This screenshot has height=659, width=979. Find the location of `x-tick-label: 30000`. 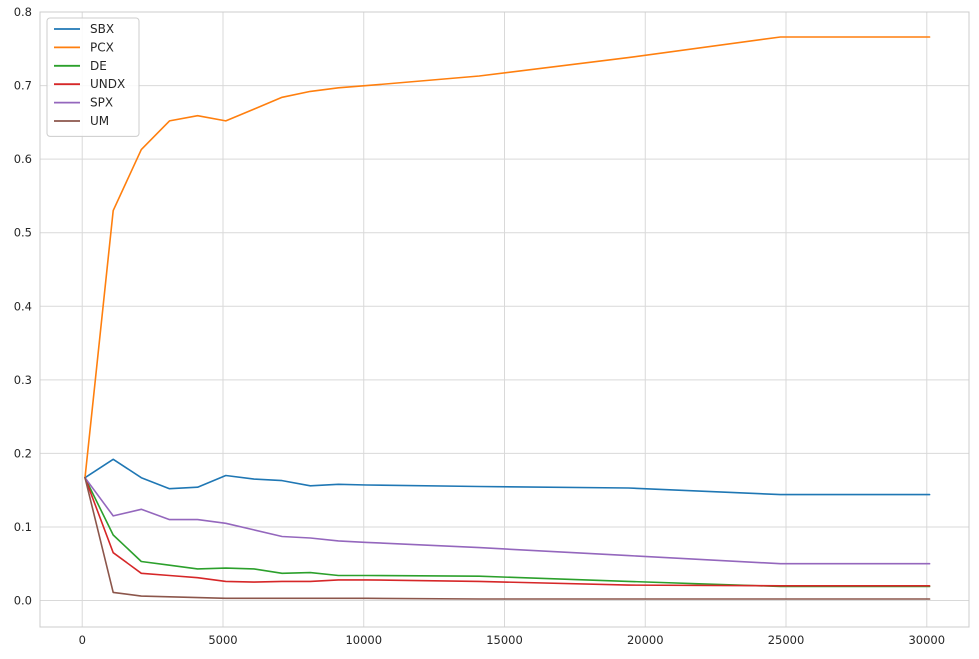

x-tick-label: 30000 is located at coordinates (926, 640).